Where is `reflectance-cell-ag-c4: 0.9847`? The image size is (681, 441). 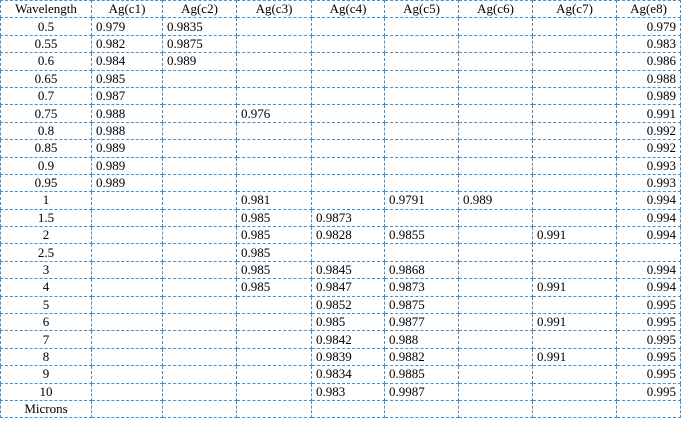 reflectance-cell-ag-c4: 0.9847 is located at coordinates (348, 287).